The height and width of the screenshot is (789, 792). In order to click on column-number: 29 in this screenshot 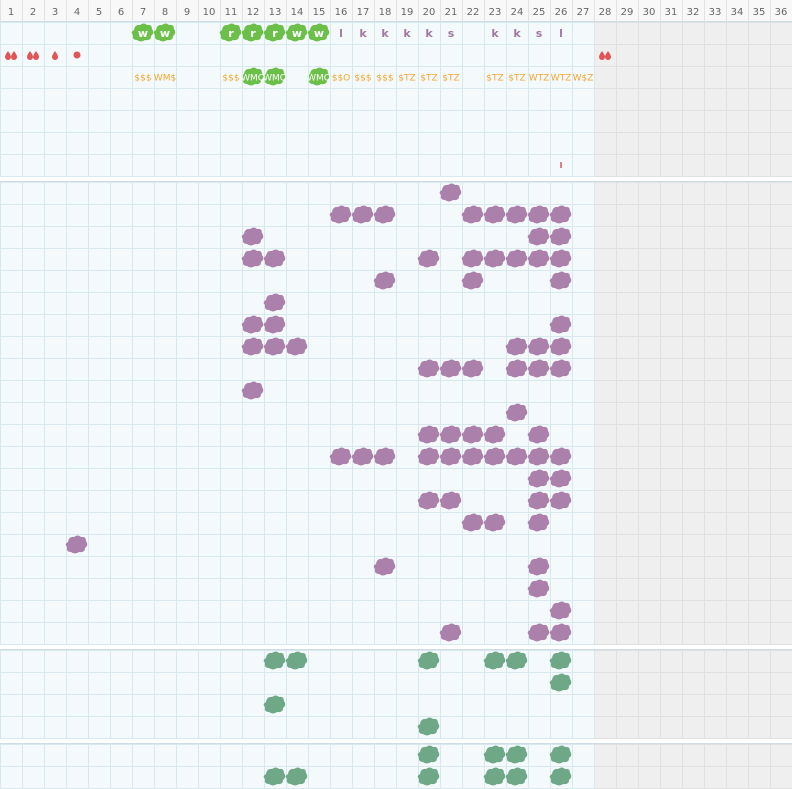, I will do `click(627, 12)`.